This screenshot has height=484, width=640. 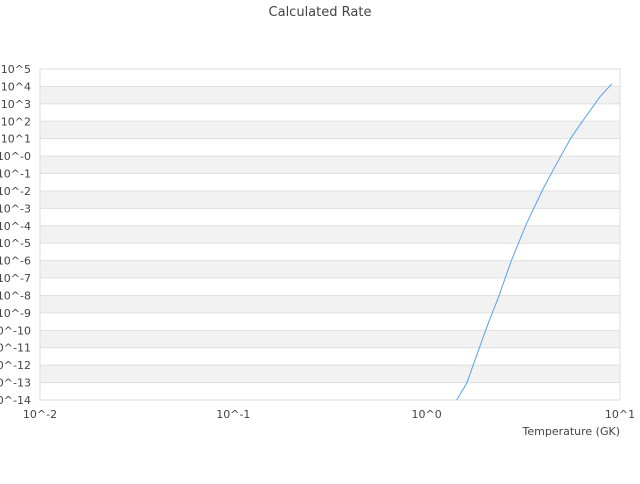 What do you see at coordinates (15, 226) in the screenshot?
I see `y-tick-label: 10^-4` at bounding box center [15, 226].